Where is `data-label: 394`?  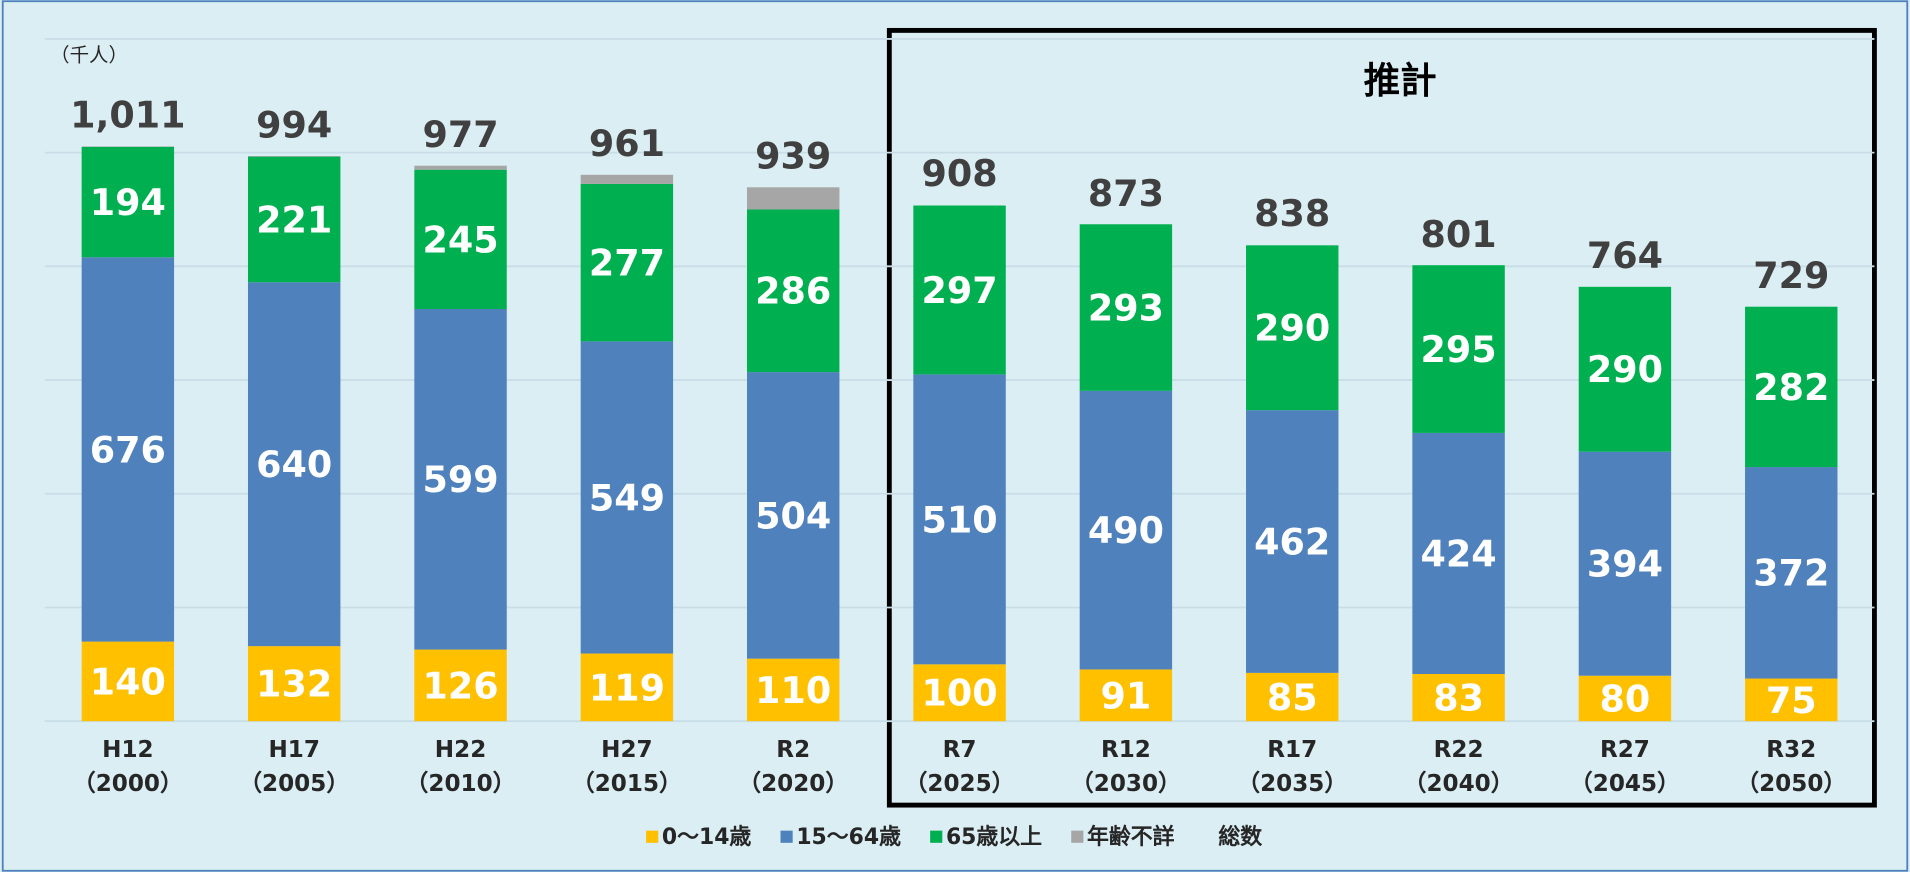 data-label: 394 is located at coordinates (1625, 564).